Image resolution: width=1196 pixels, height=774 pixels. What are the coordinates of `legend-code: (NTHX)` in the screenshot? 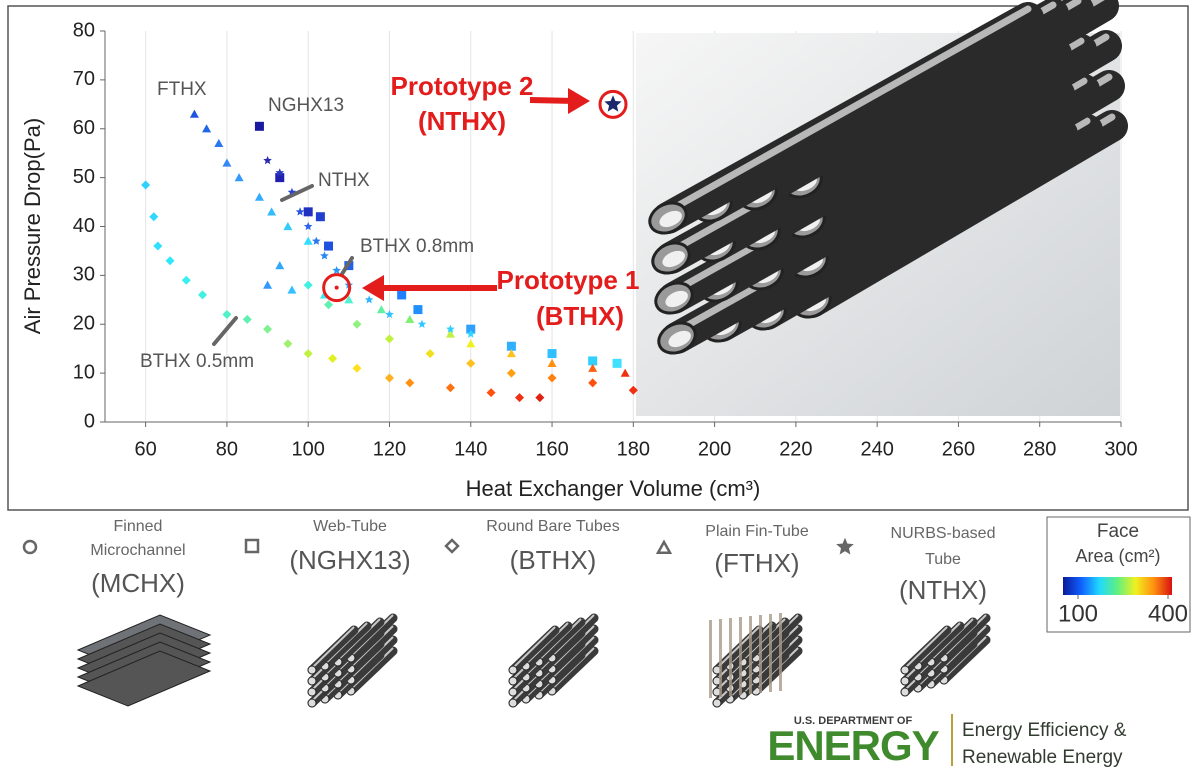 It's located at (943, 590).